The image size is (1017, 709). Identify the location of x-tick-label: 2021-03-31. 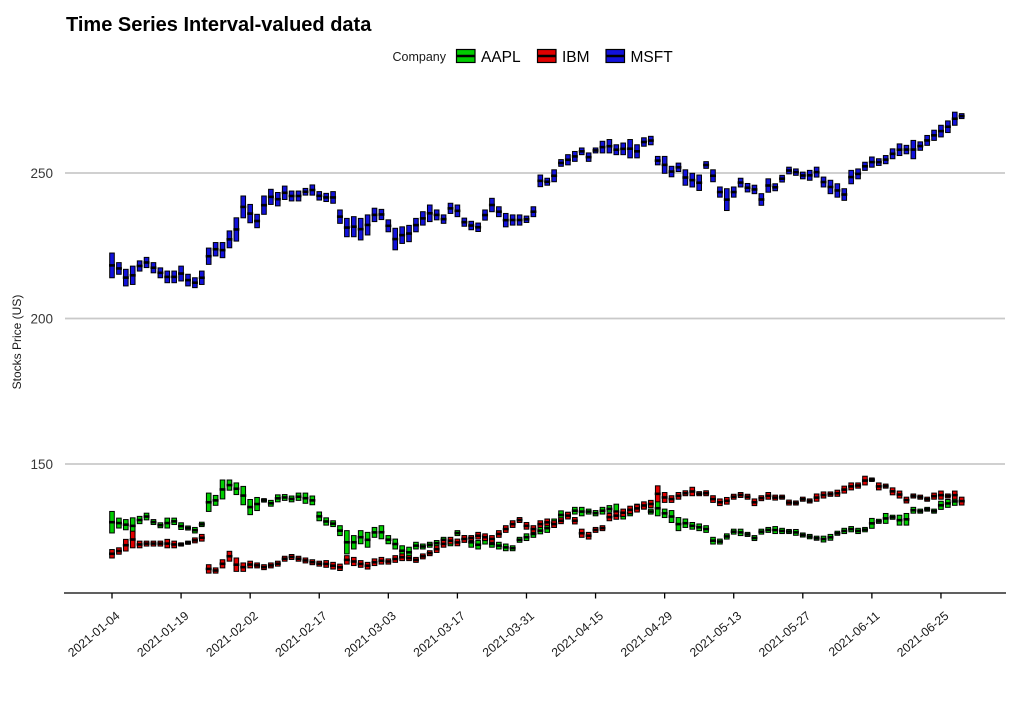
(508, 634).